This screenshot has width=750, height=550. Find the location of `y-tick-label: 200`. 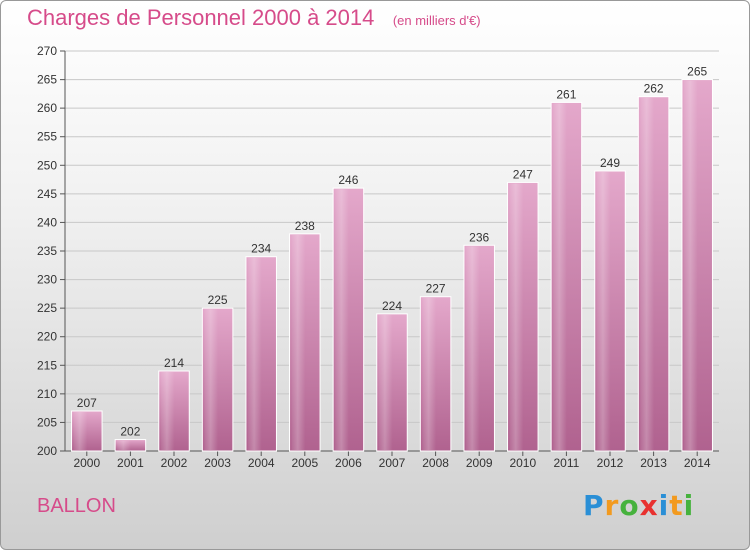

y-tick-label: 200 is located at coordinates (47, 451).